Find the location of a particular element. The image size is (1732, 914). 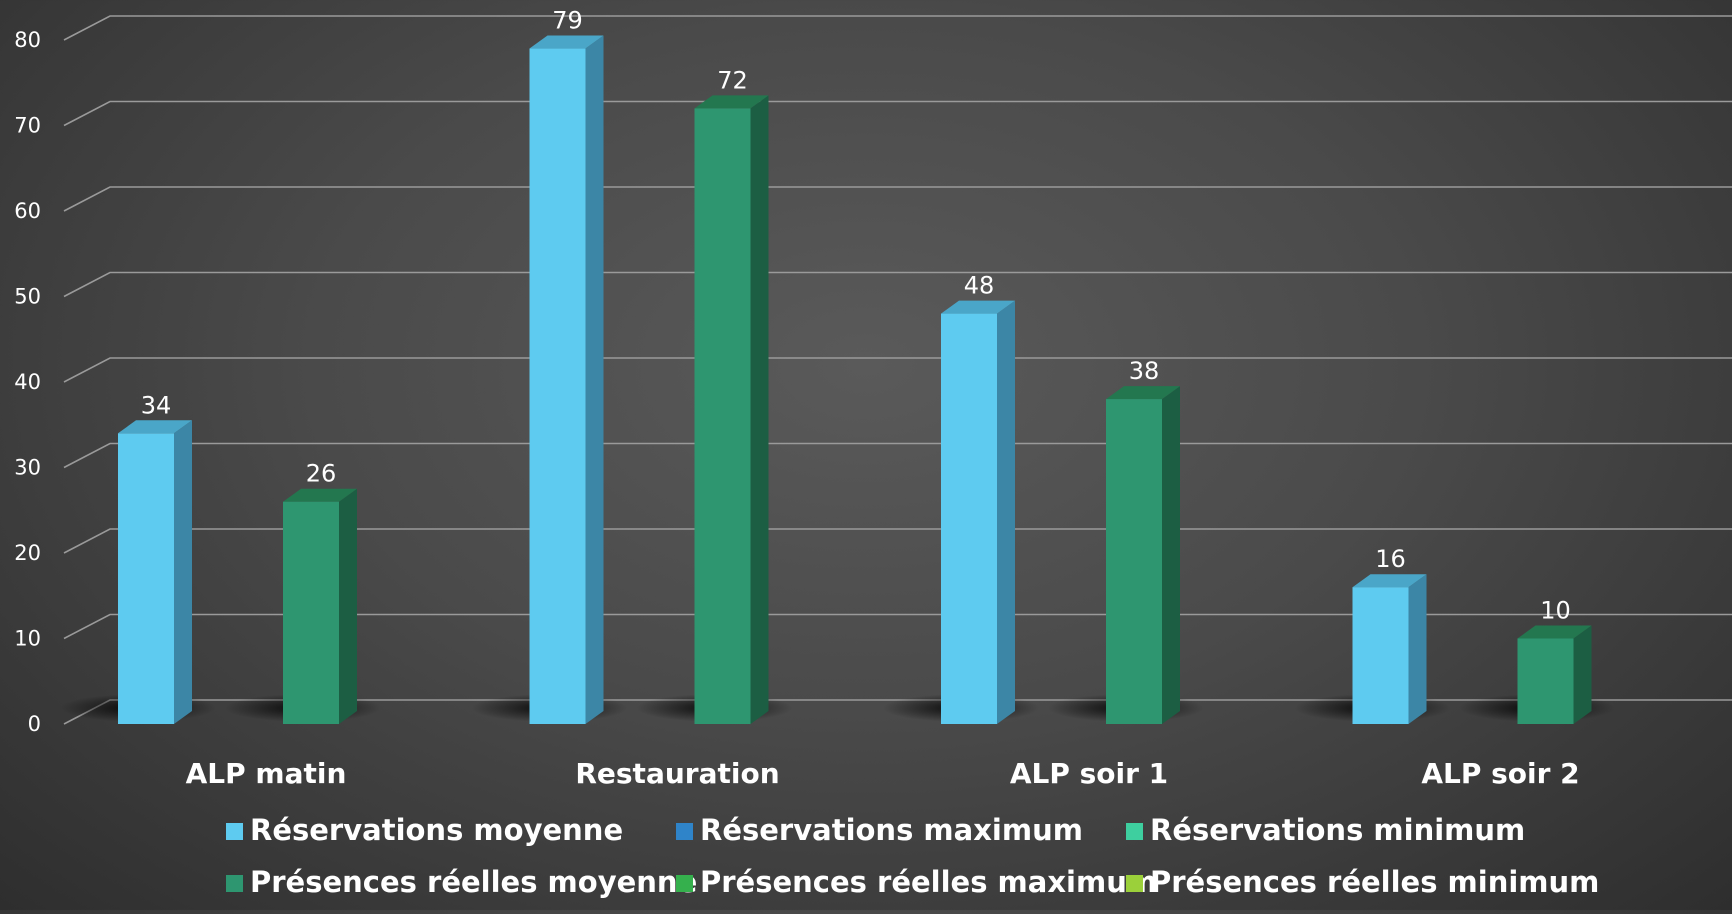

y-tick-label: 40 is located at coordinates (27, 382).